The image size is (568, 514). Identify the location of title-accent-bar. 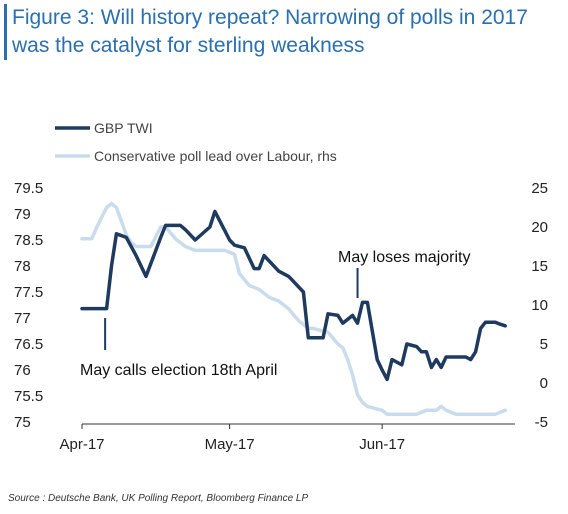
(5, 32).